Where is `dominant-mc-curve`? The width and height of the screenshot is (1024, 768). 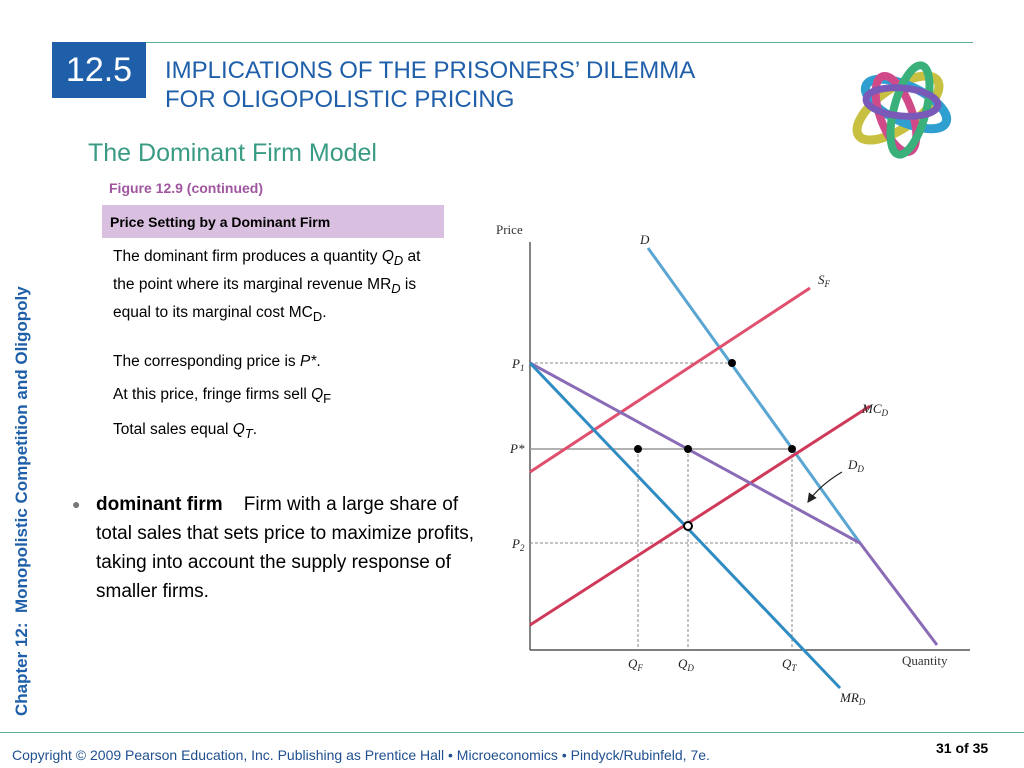
dominant-mc-curve is located at coordinates (700, 515).